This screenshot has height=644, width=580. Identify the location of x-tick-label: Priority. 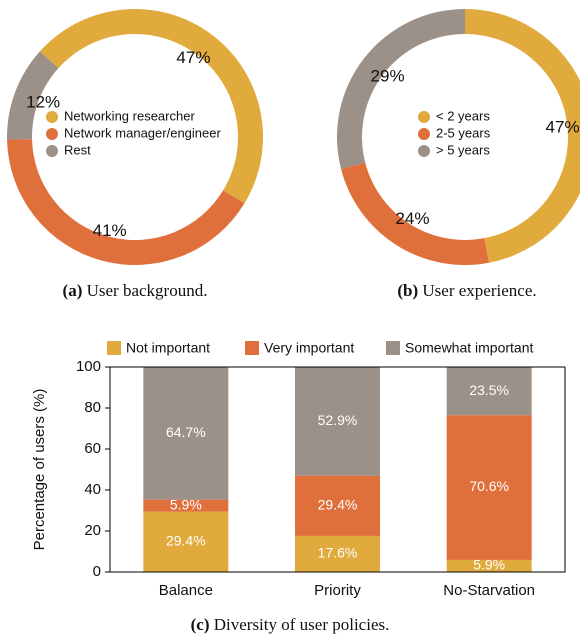
(337, 590).